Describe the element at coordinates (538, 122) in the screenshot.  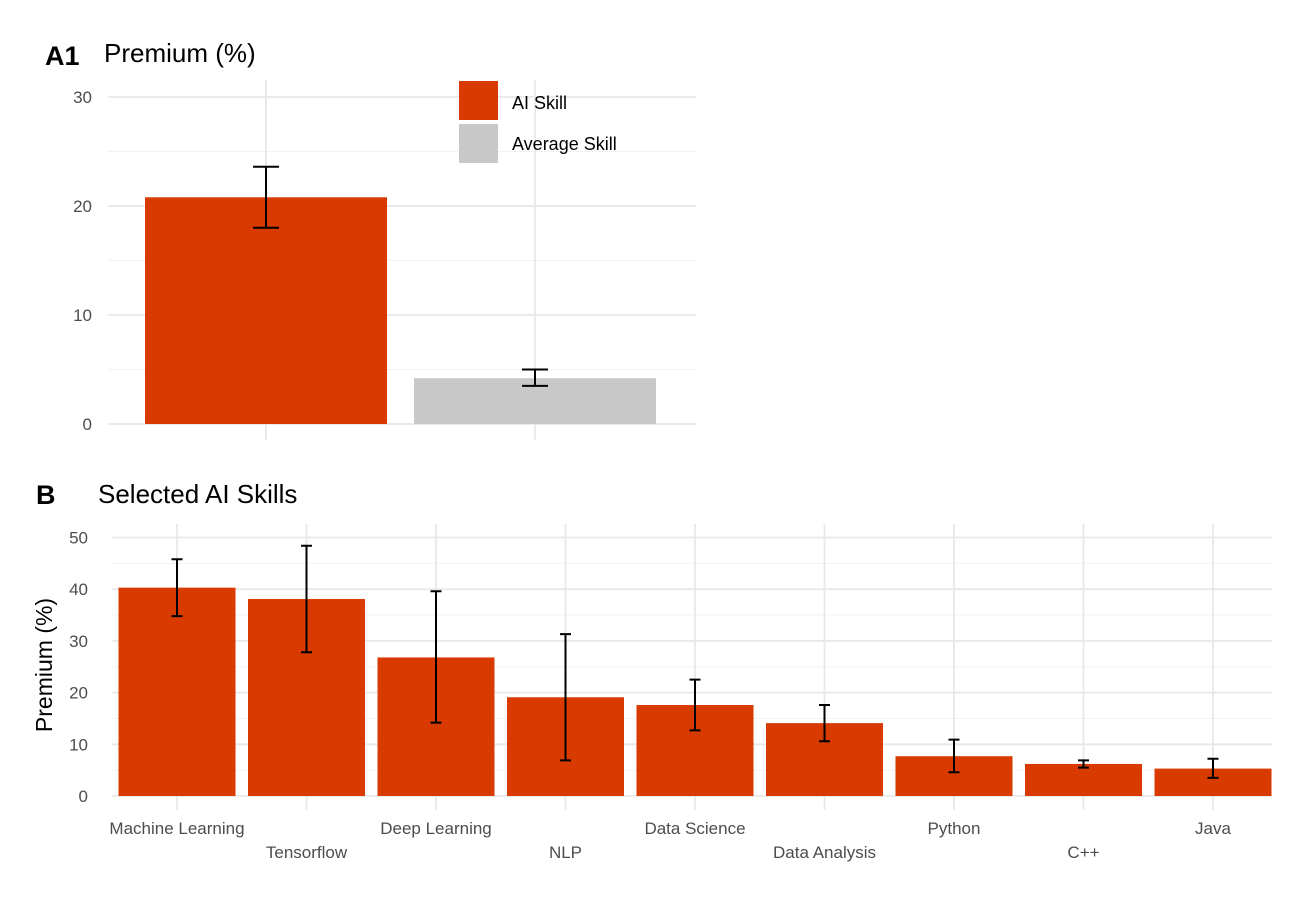
I see `panel-a-legend: AI Skill Average Skill` at that location.